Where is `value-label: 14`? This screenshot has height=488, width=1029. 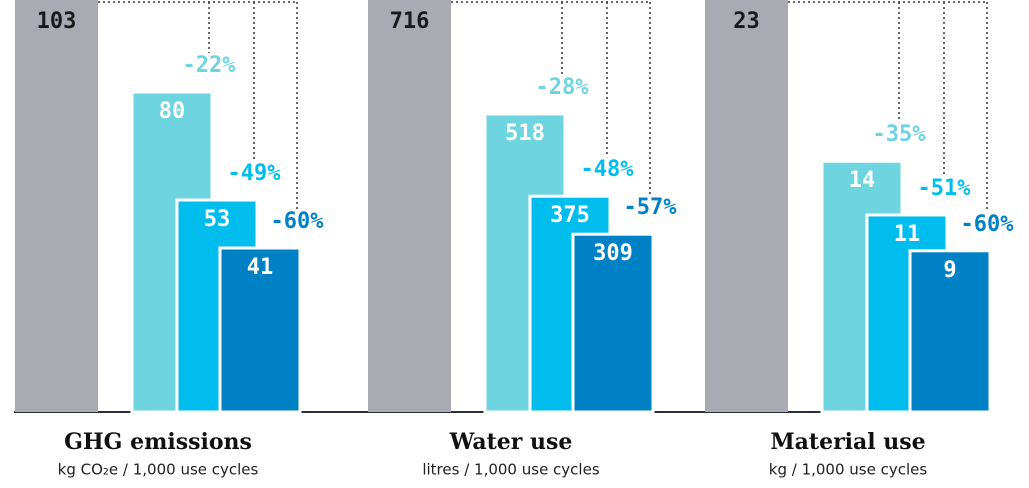
value-label: 14 is located at coordinates (862, 180).